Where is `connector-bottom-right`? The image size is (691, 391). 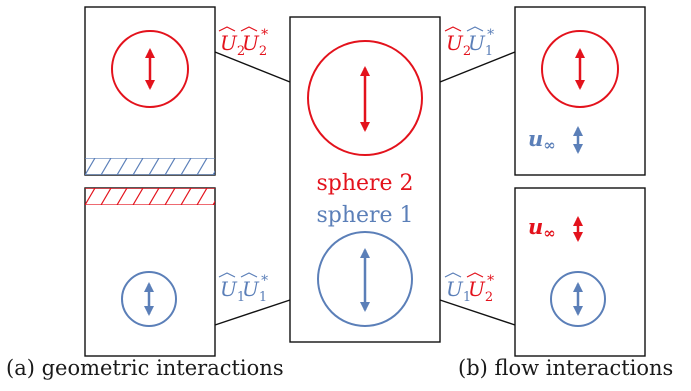 connector-bottom-right is located at coordinates (477, 312).